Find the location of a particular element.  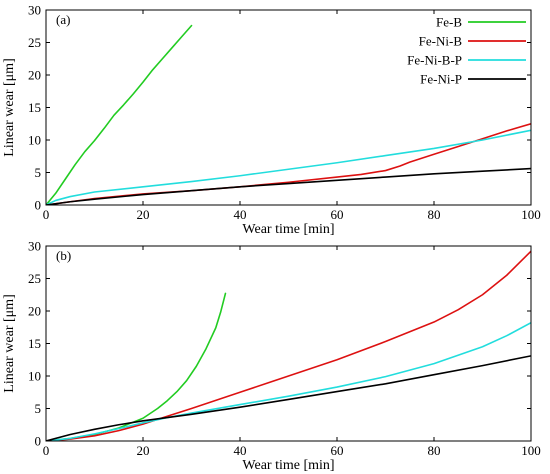

legend-entry: Fe-Ni-B-P is located at coordinates (466, 60).